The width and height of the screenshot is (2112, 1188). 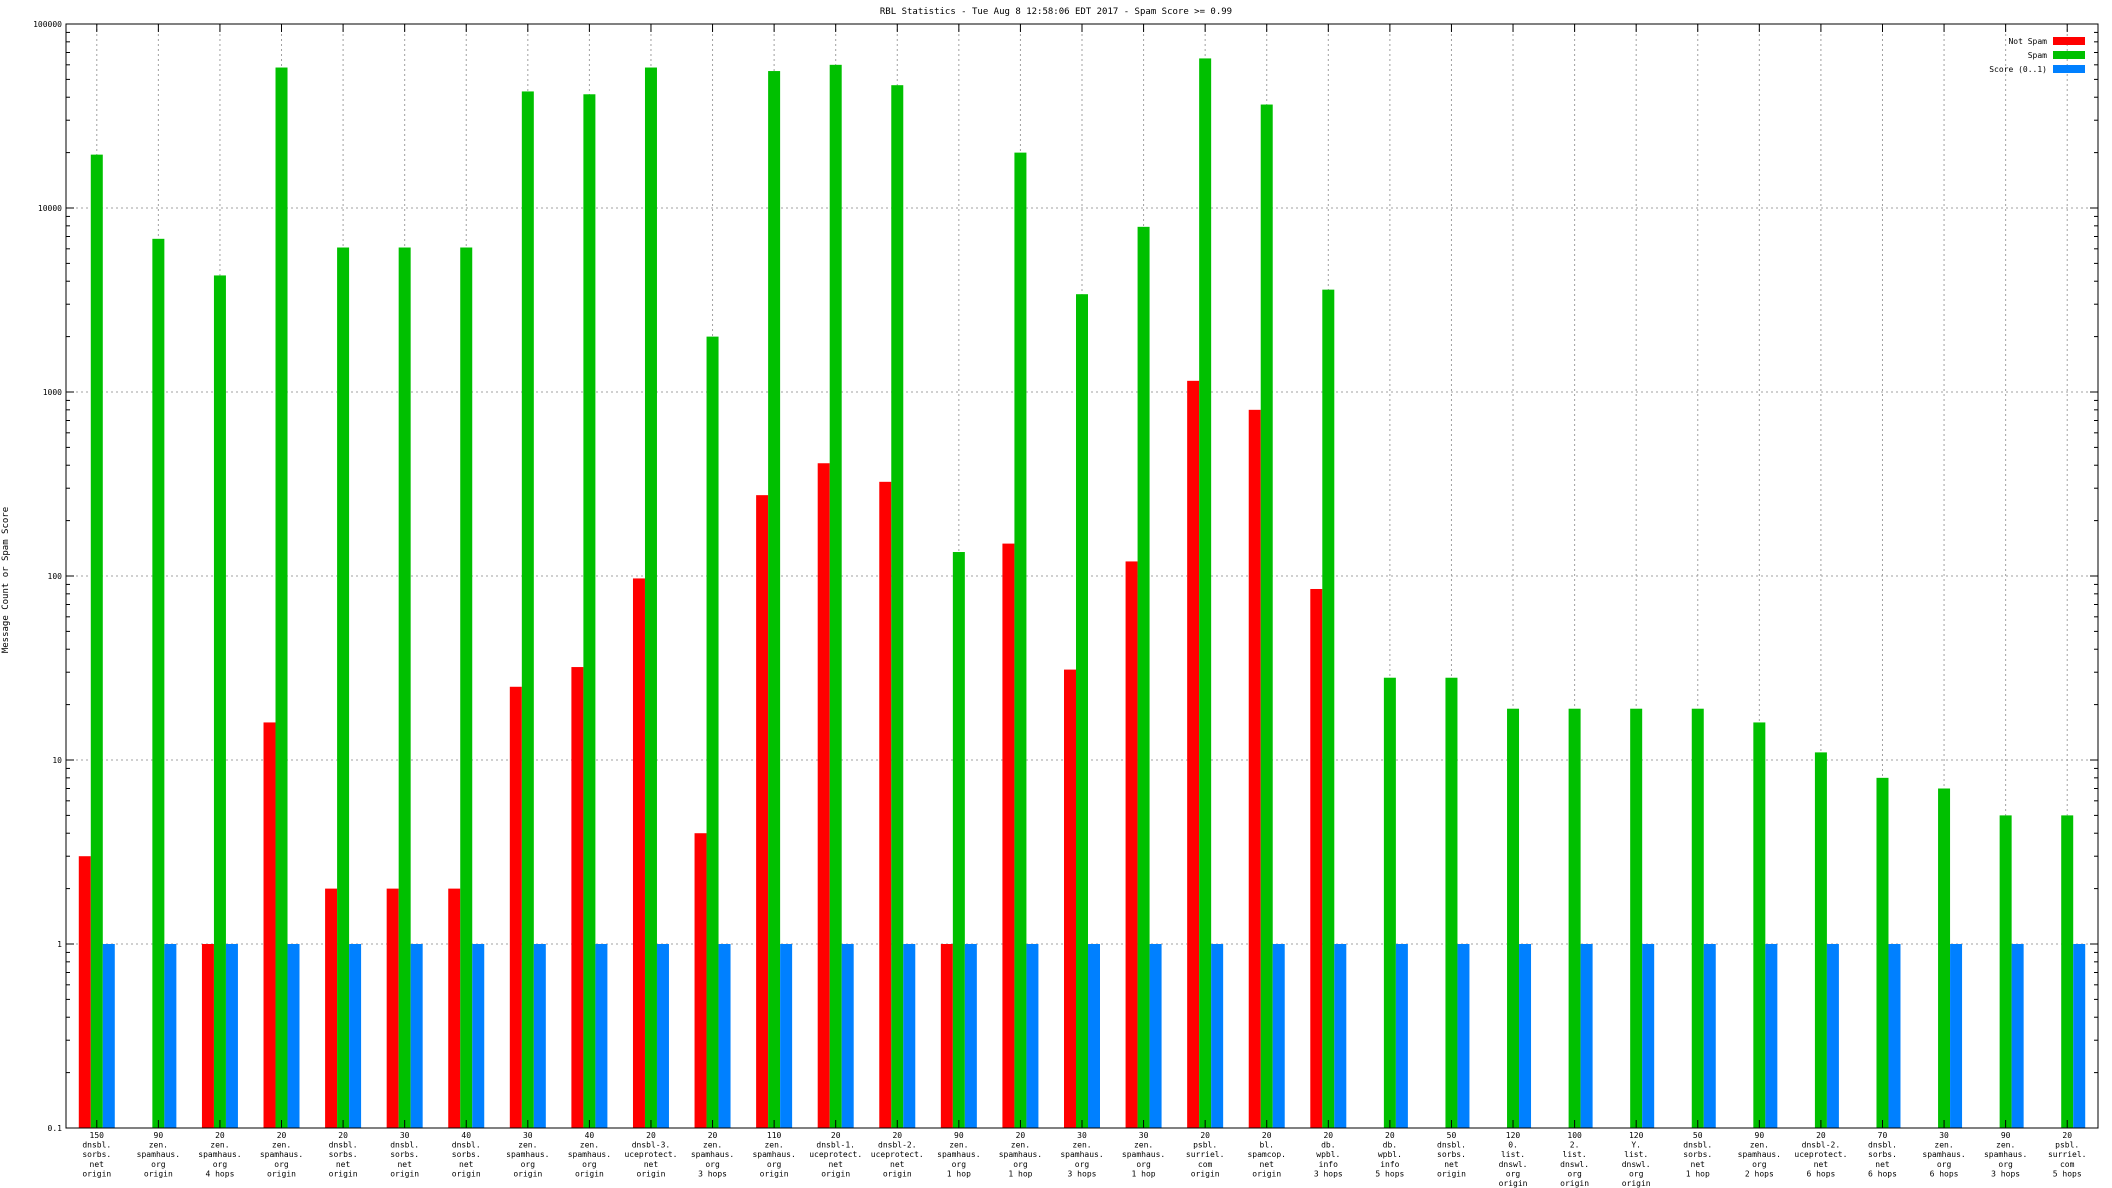 What do you see at coordinates (897, 1145) in the screenshot?
I see `x-tick-label-line: dnsbl-2.` at bounding box center [897, 1145].